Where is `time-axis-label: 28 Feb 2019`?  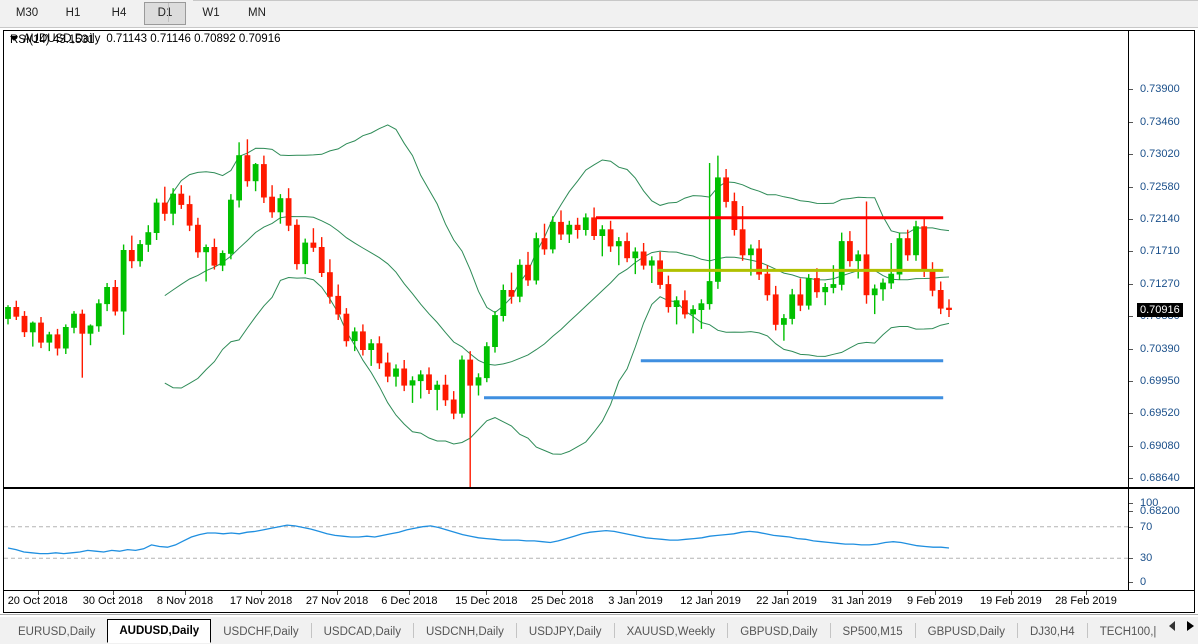
time-axis-label: 28 Feb 2019 is located at coordinates (1086, 601).